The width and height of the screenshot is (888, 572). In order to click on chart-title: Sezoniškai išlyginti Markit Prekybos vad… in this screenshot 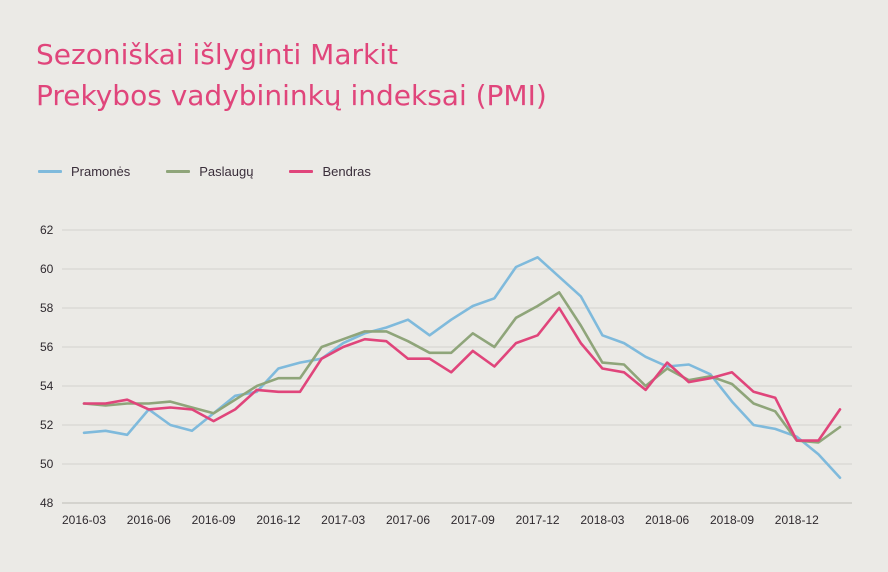, I will do `click(291, 75)`.